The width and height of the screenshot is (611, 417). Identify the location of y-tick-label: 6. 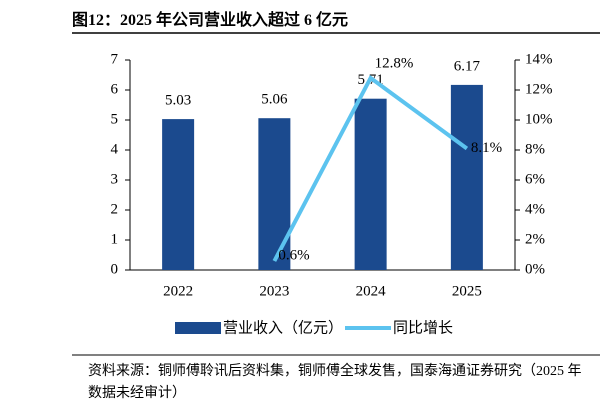
(115, 89).